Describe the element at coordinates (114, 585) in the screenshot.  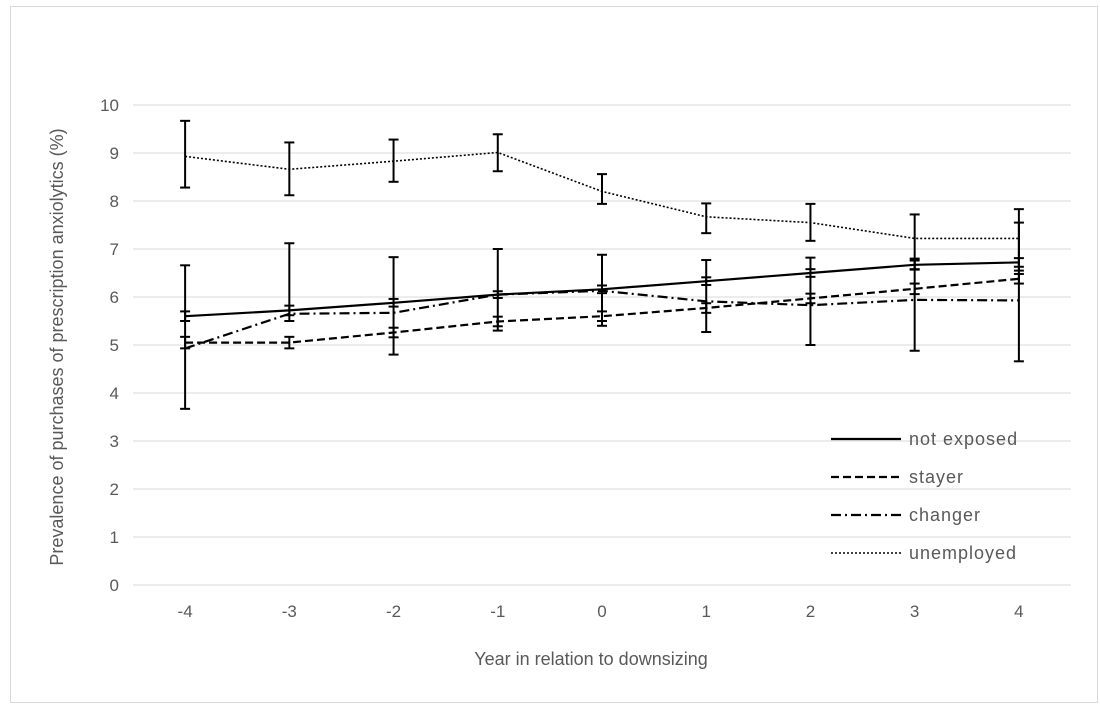
I see `y-tick-label: 0` at that location.